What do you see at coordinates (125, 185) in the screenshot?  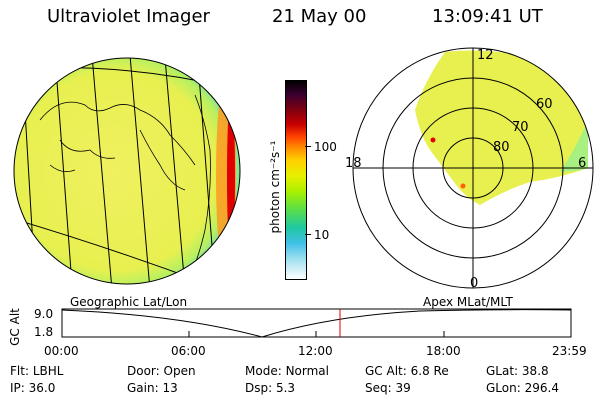 I see `coastlines` at bounding box center [125, 185].